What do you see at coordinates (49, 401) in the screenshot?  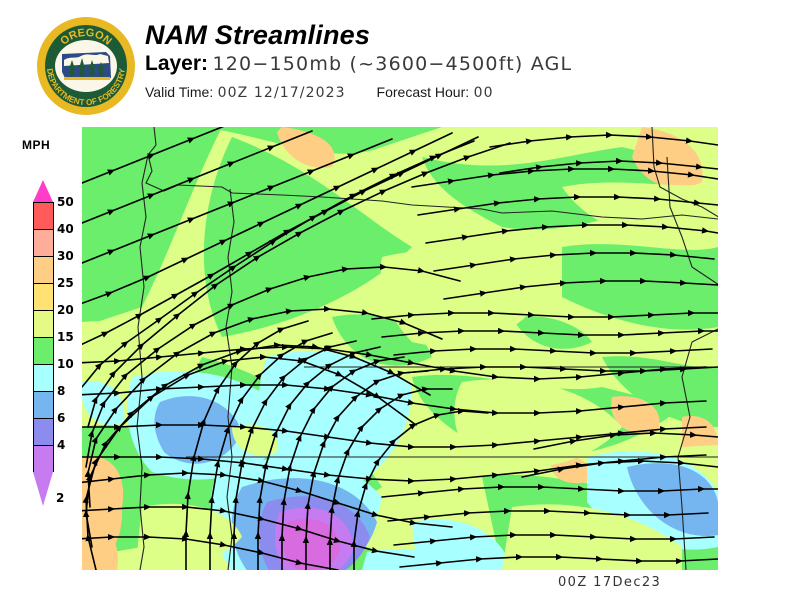 I see `colorbar-band-8: 8` at bounding box center [49, 401].